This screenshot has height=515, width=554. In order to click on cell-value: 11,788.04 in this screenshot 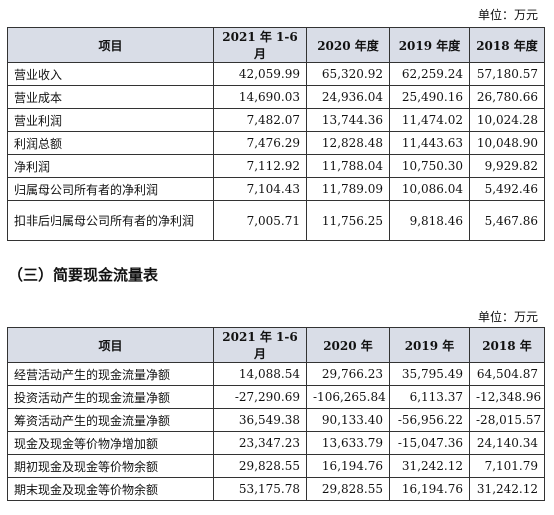, I will do `click(348, 166)`.